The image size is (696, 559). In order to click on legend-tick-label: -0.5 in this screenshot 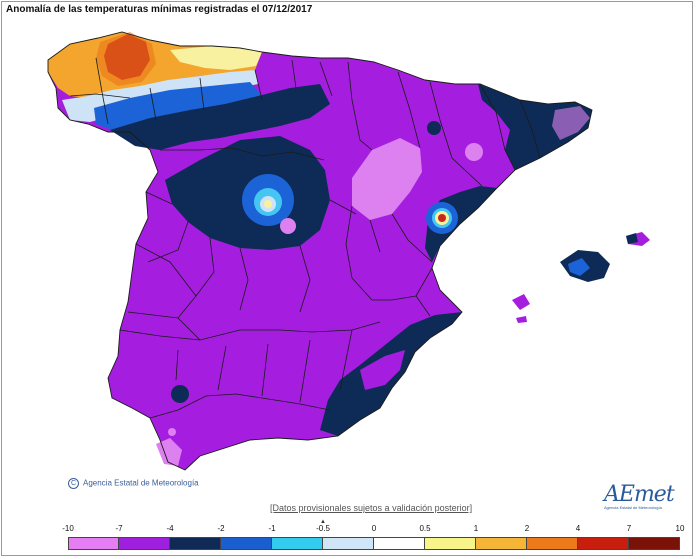, I will do `click(323, 528)`.